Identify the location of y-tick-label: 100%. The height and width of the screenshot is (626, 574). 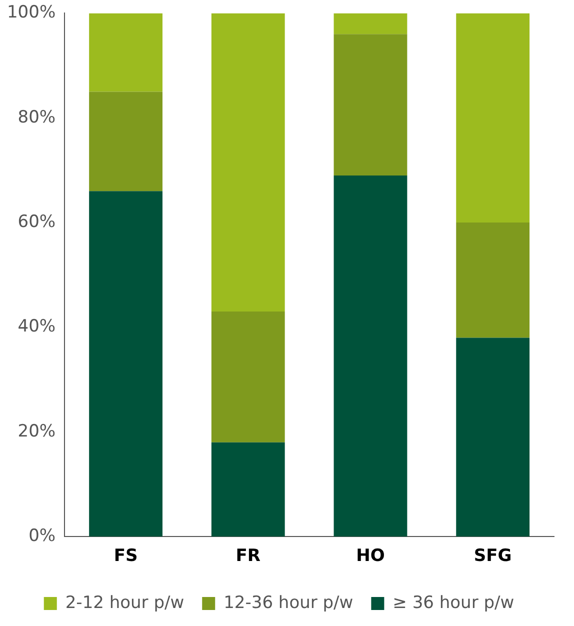
(31, 12).